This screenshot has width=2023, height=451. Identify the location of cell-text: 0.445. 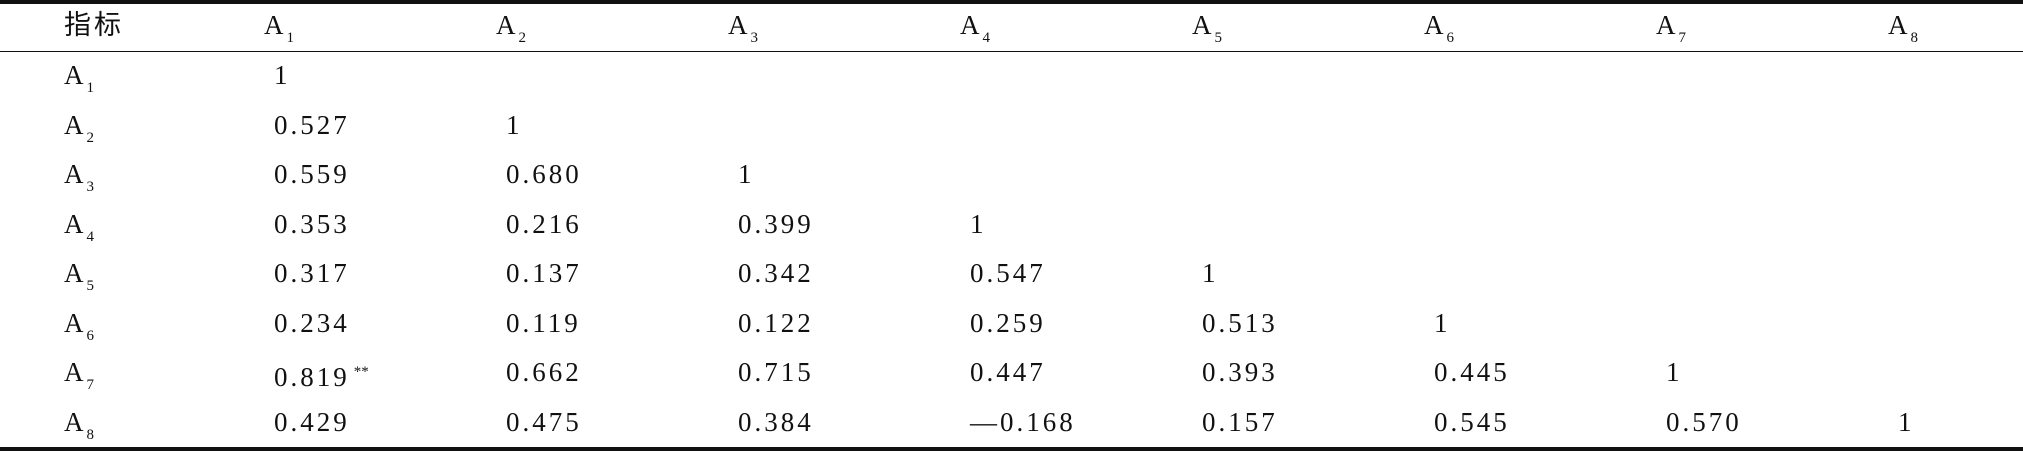
(1472, 372).